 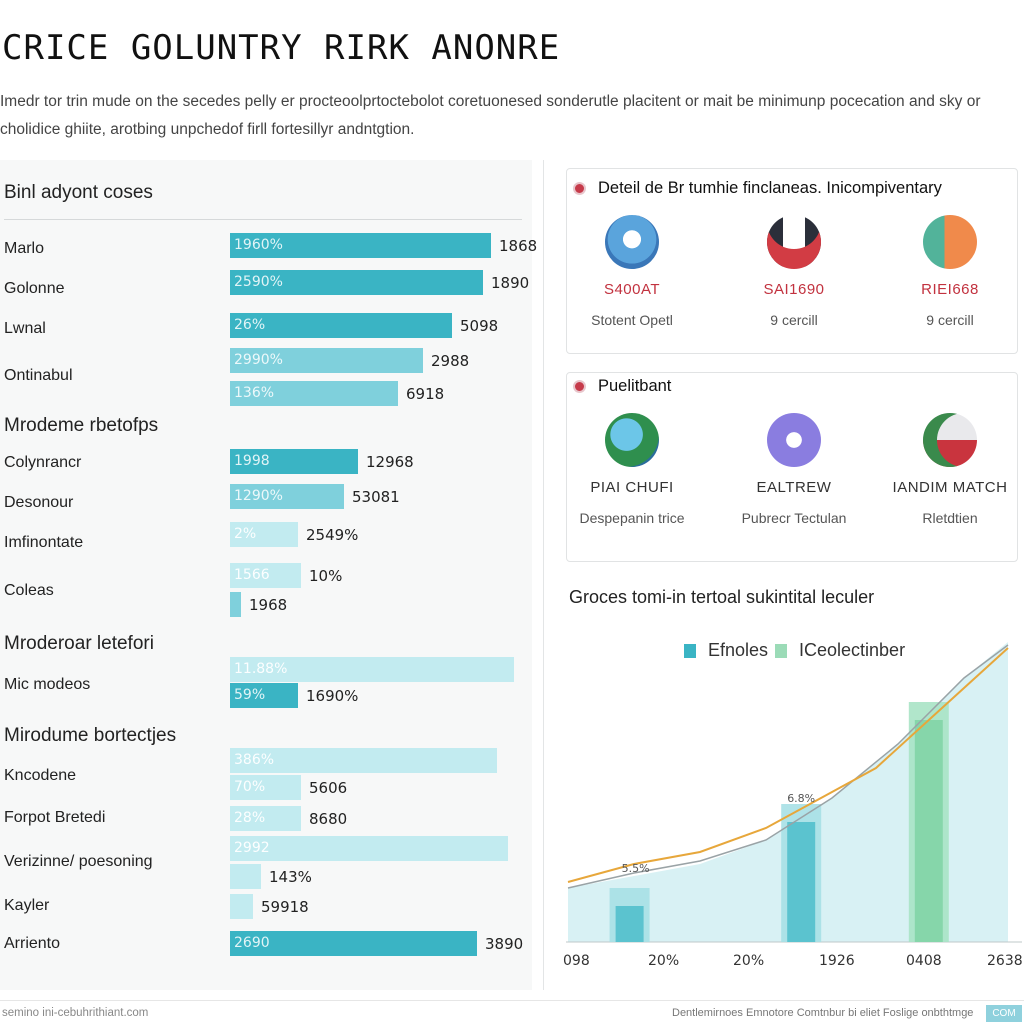 I want to click on row-label: Marlo, so click(x=24, y=248).